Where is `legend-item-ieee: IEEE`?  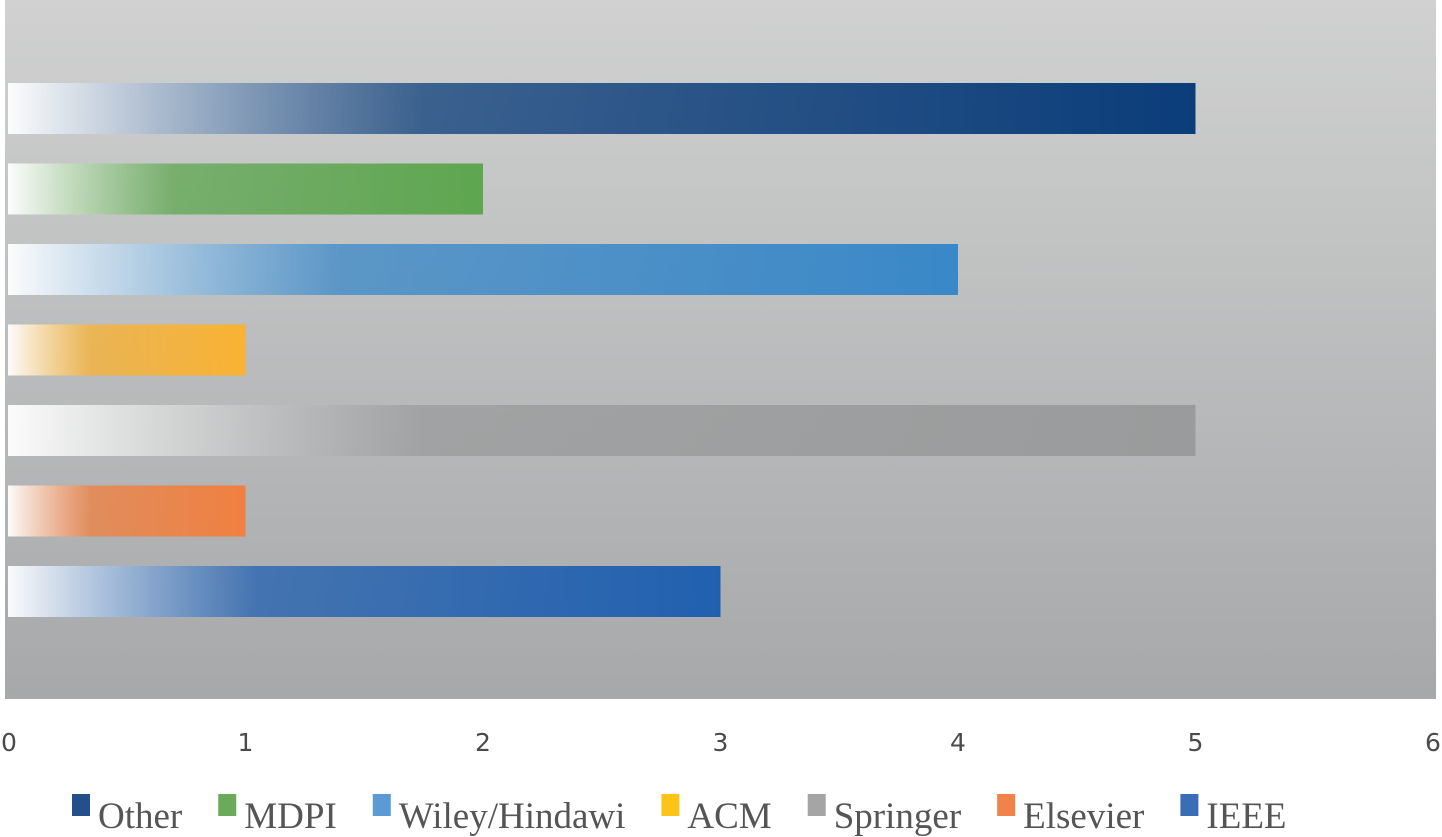
legend-item-ieee: IEEE is located at coordinates (1233, 815).